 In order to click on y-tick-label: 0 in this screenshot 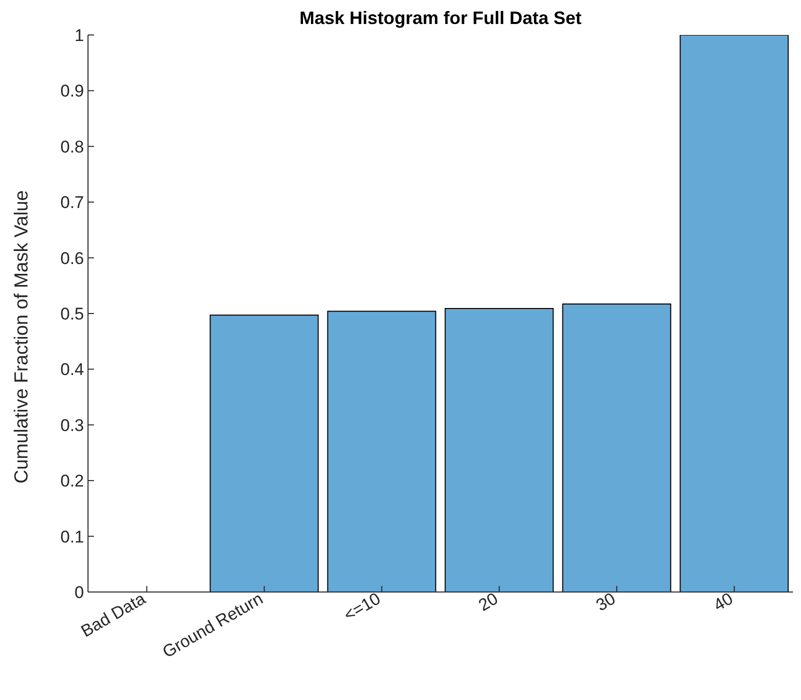, I will do `click(79, 592)`.